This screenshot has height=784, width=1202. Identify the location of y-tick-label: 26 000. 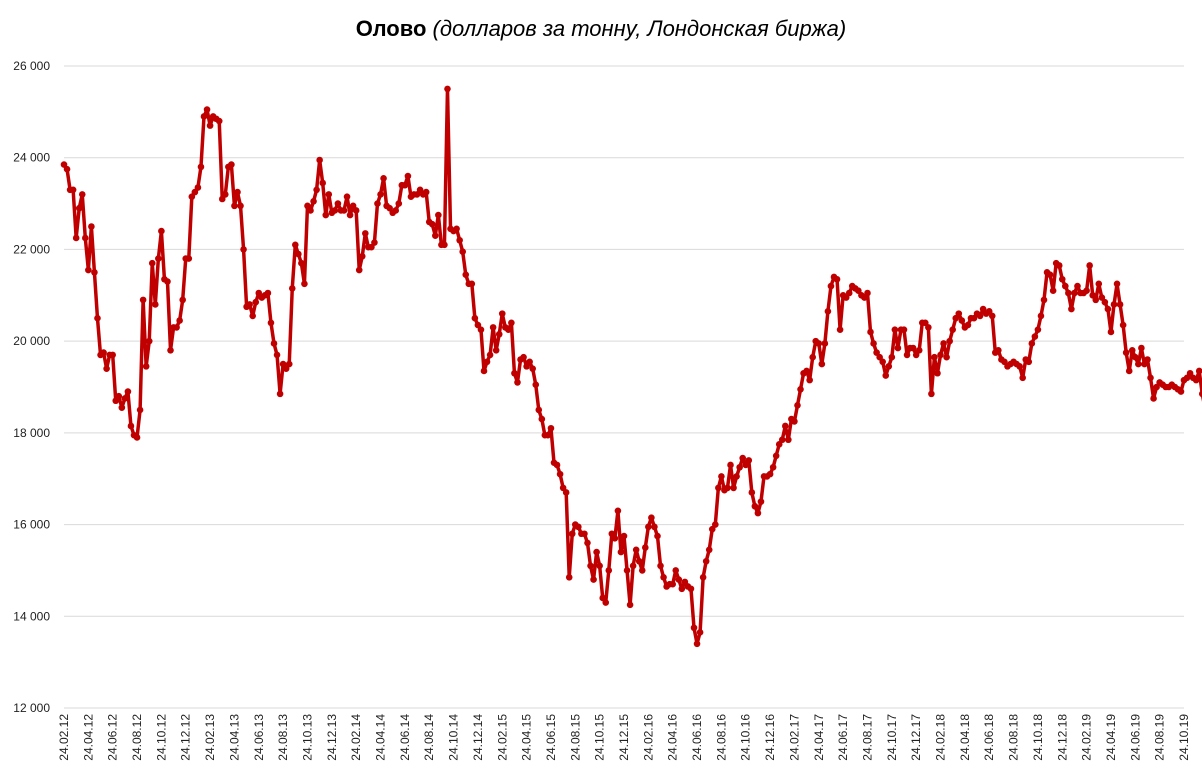
(31, 66).